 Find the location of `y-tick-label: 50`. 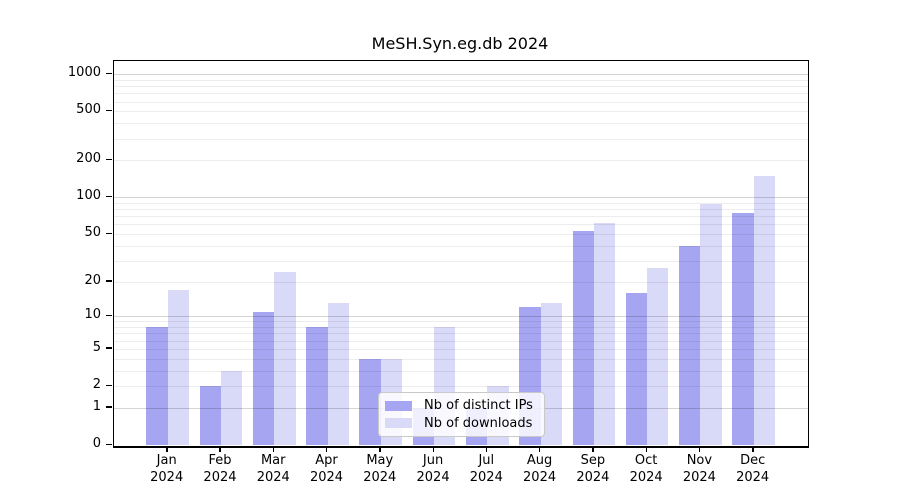

y-tick-label: 50 is located at coordinates (92, 233).